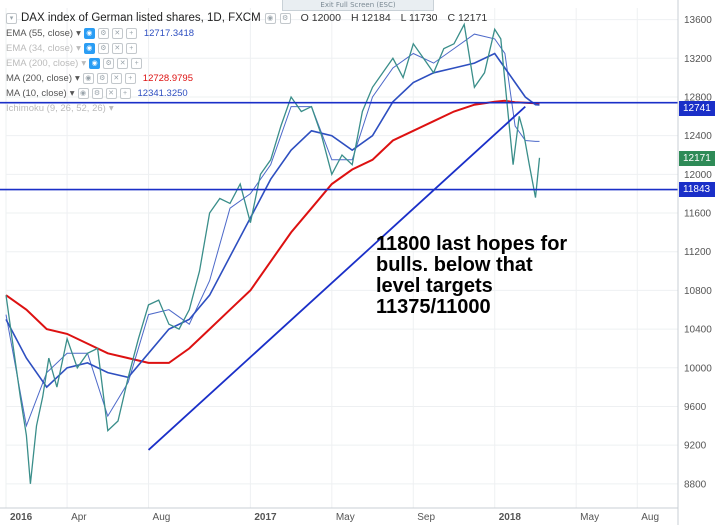  What do you see at coordinates (698, 59) in the screenshot?
I see `y-tick-label: 13200` at bounding box center [698, 59].